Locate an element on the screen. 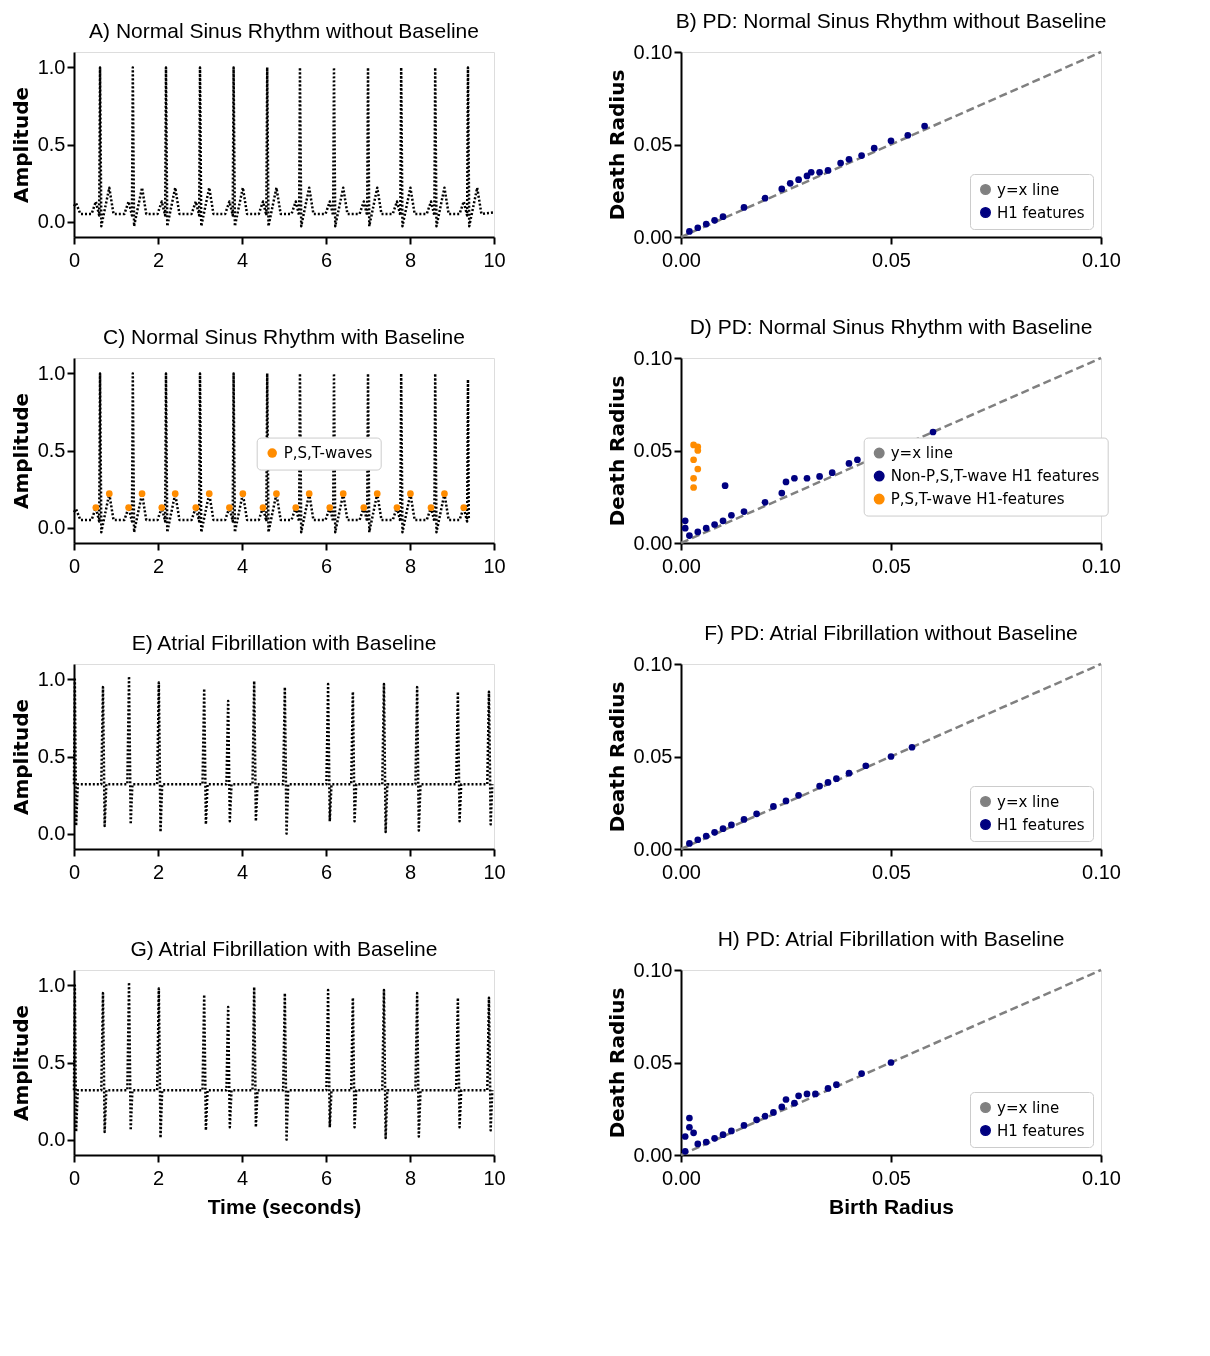  legend-label: P,S,T-wave H1-features is located at coordinates (977, 499).